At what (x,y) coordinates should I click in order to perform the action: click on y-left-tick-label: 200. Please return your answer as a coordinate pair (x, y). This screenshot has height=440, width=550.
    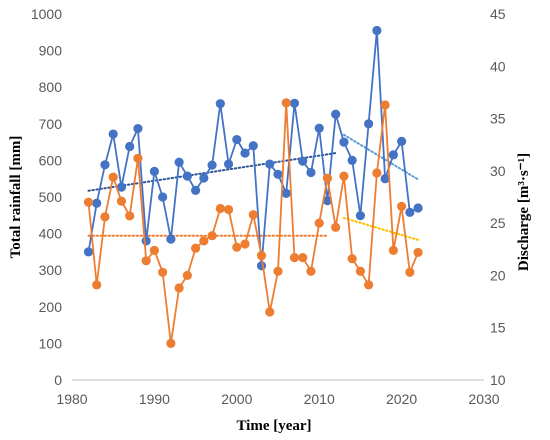
    Looking at the image, I should click on (51, 307).